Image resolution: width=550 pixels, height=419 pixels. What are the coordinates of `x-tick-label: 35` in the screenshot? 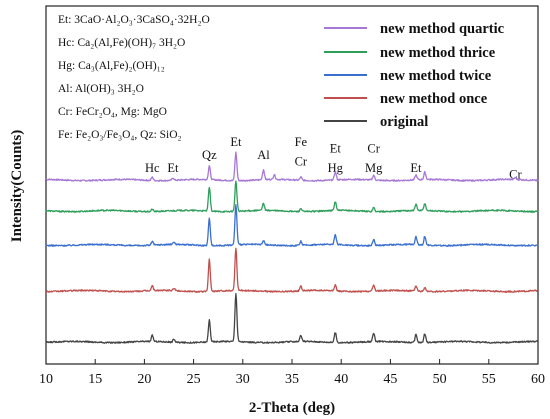 It's located at (292, 379).